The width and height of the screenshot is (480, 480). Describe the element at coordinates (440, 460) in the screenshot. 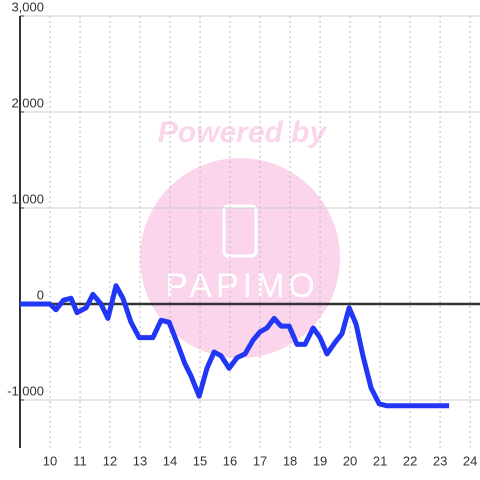

I see `x-tick-label: 23` at that location.